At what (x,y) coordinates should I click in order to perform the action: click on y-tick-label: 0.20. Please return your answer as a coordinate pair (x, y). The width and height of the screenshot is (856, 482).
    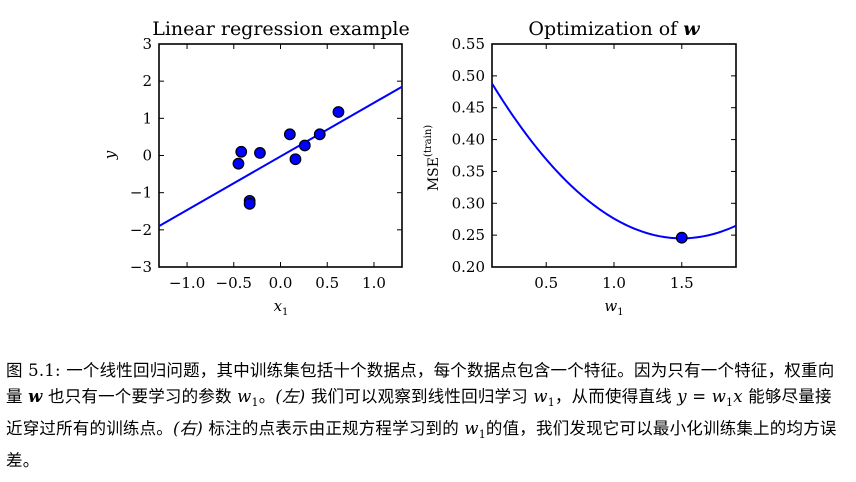
    Looking at the image, I should click on (468, 267).